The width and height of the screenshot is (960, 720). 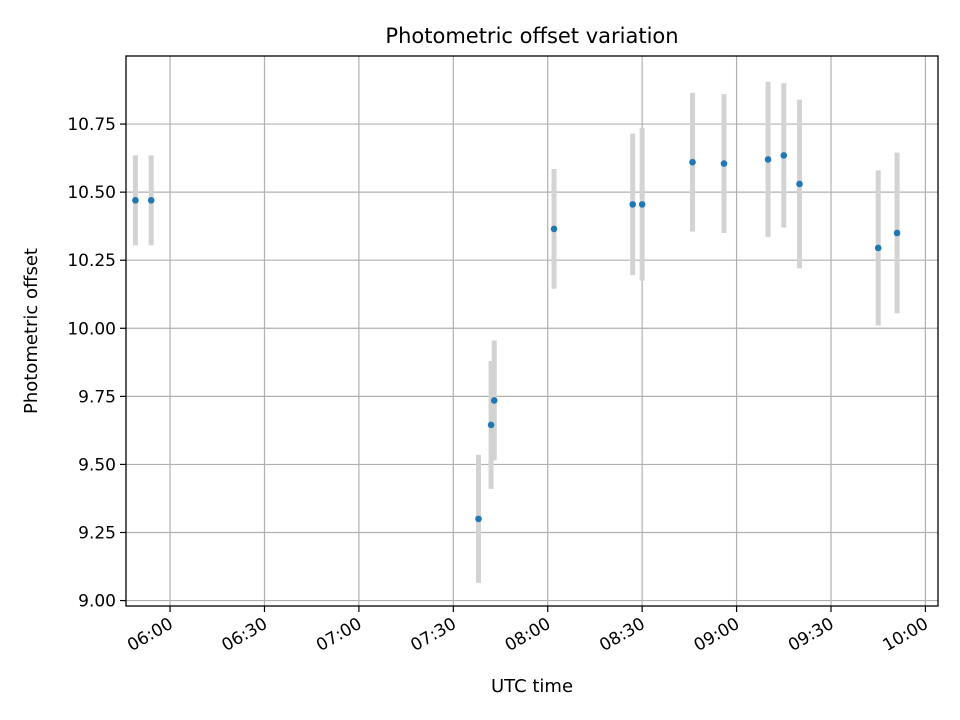 I want to click on y-tick-label: 10.75, so click(x=91, y=125).